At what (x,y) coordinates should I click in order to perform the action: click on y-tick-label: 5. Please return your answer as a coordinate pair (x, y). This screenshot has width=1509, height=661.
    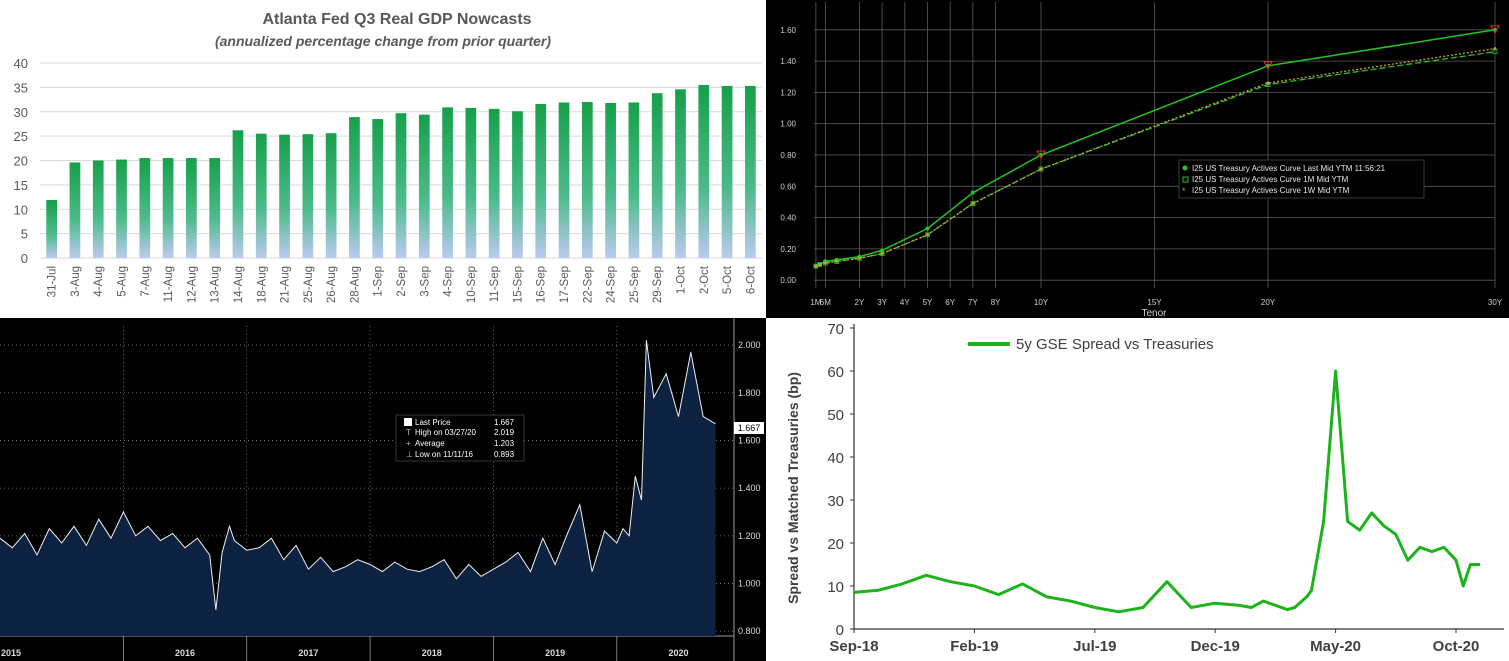
    Looking at the image, I should click on (24, 234).